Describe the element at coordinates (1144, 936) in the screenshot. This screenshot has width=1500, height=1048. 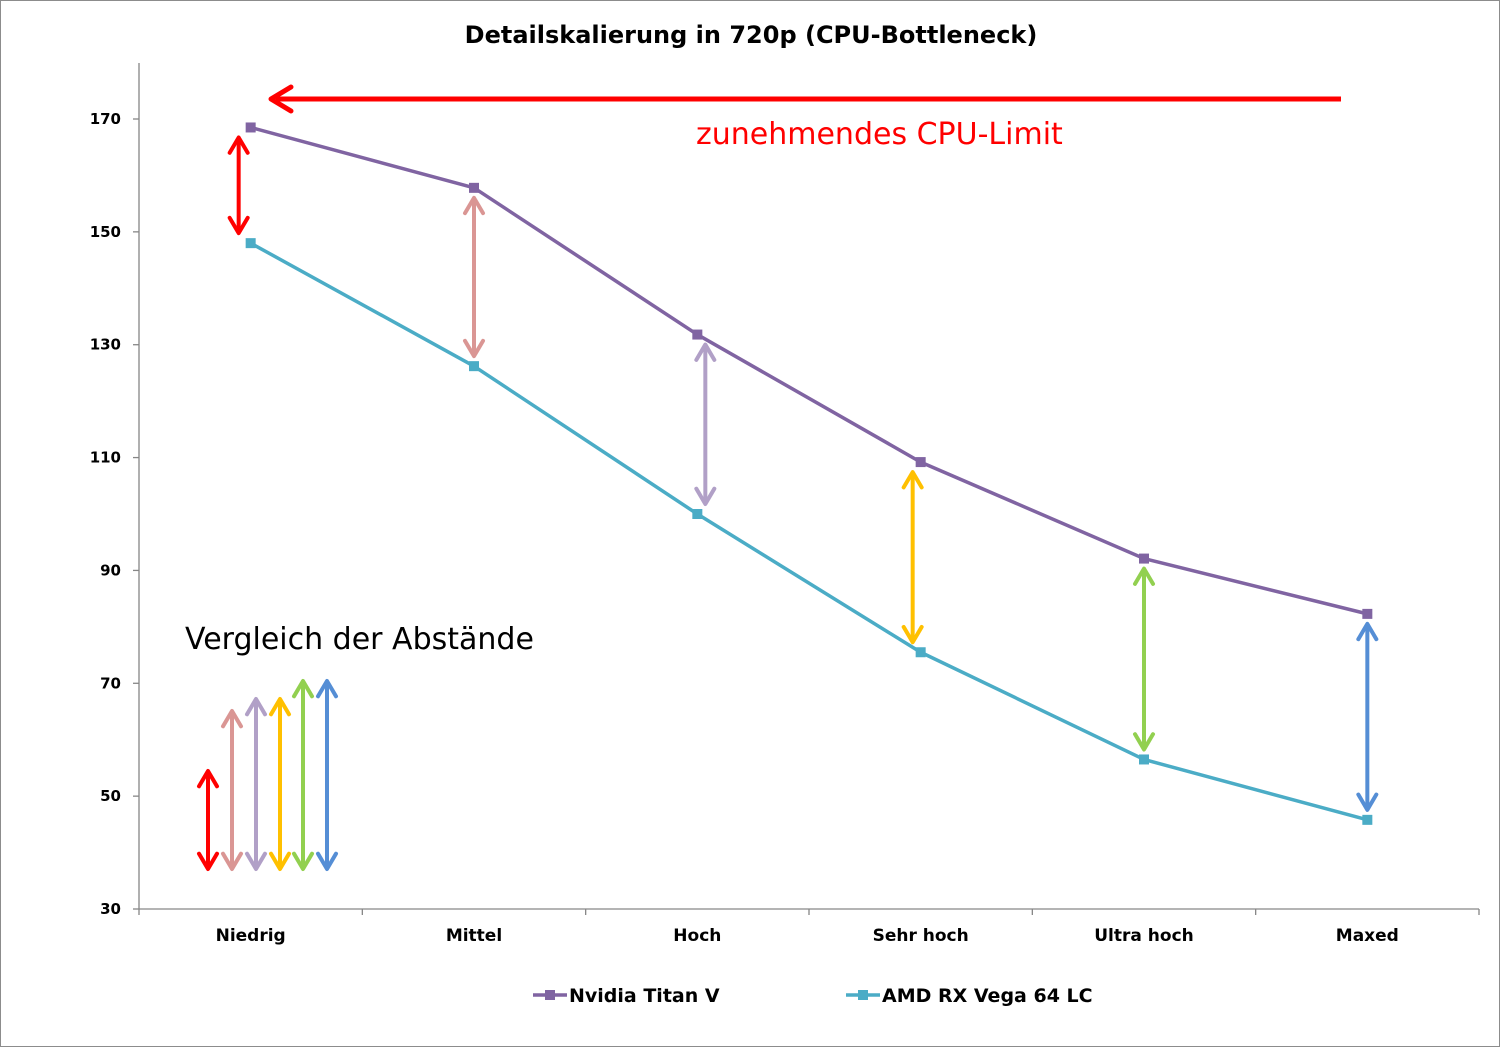
I see `x-tick-label: Ultra hoch` at that location.